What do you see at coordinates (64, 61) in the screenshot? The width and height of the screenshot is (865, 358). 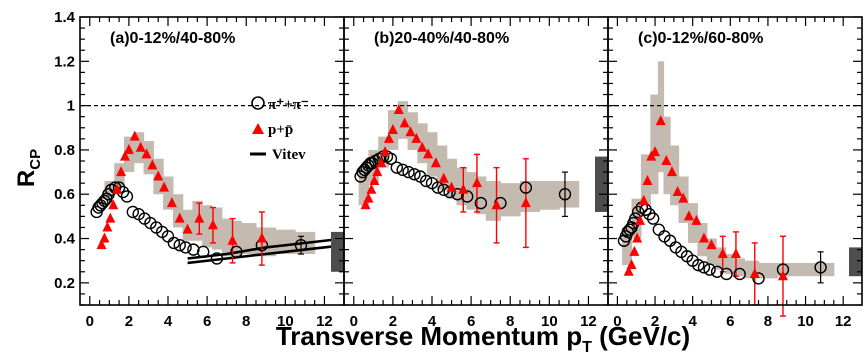 I see `y-tick-label: 1.2` at bounding box center [64, 61].